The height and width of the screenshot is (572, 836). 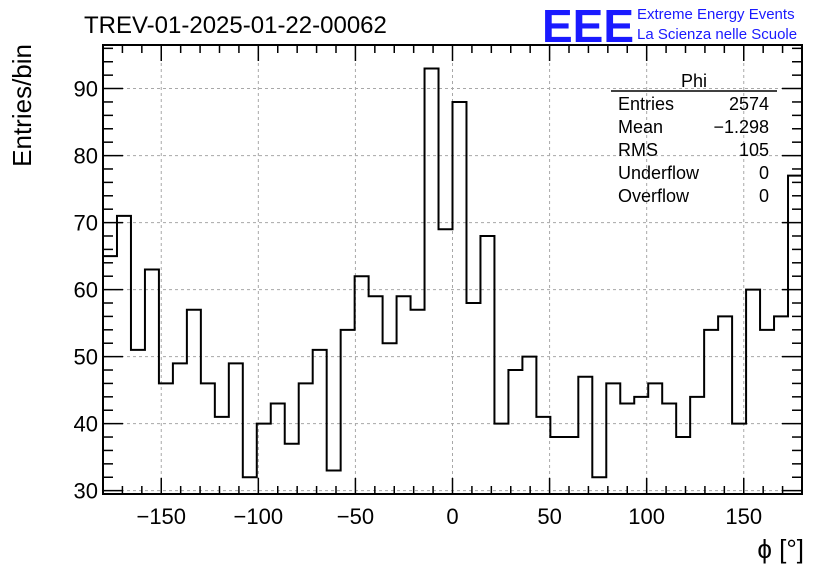 I want to click on y-tick-label-5: 80, so click(x=86, y=156).